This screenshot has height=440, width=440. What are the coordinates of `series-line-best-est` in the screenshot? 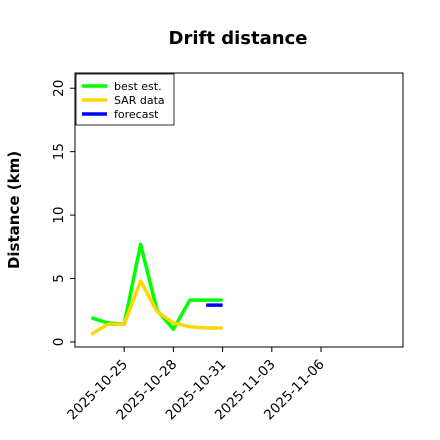 It's located at (156, 286).